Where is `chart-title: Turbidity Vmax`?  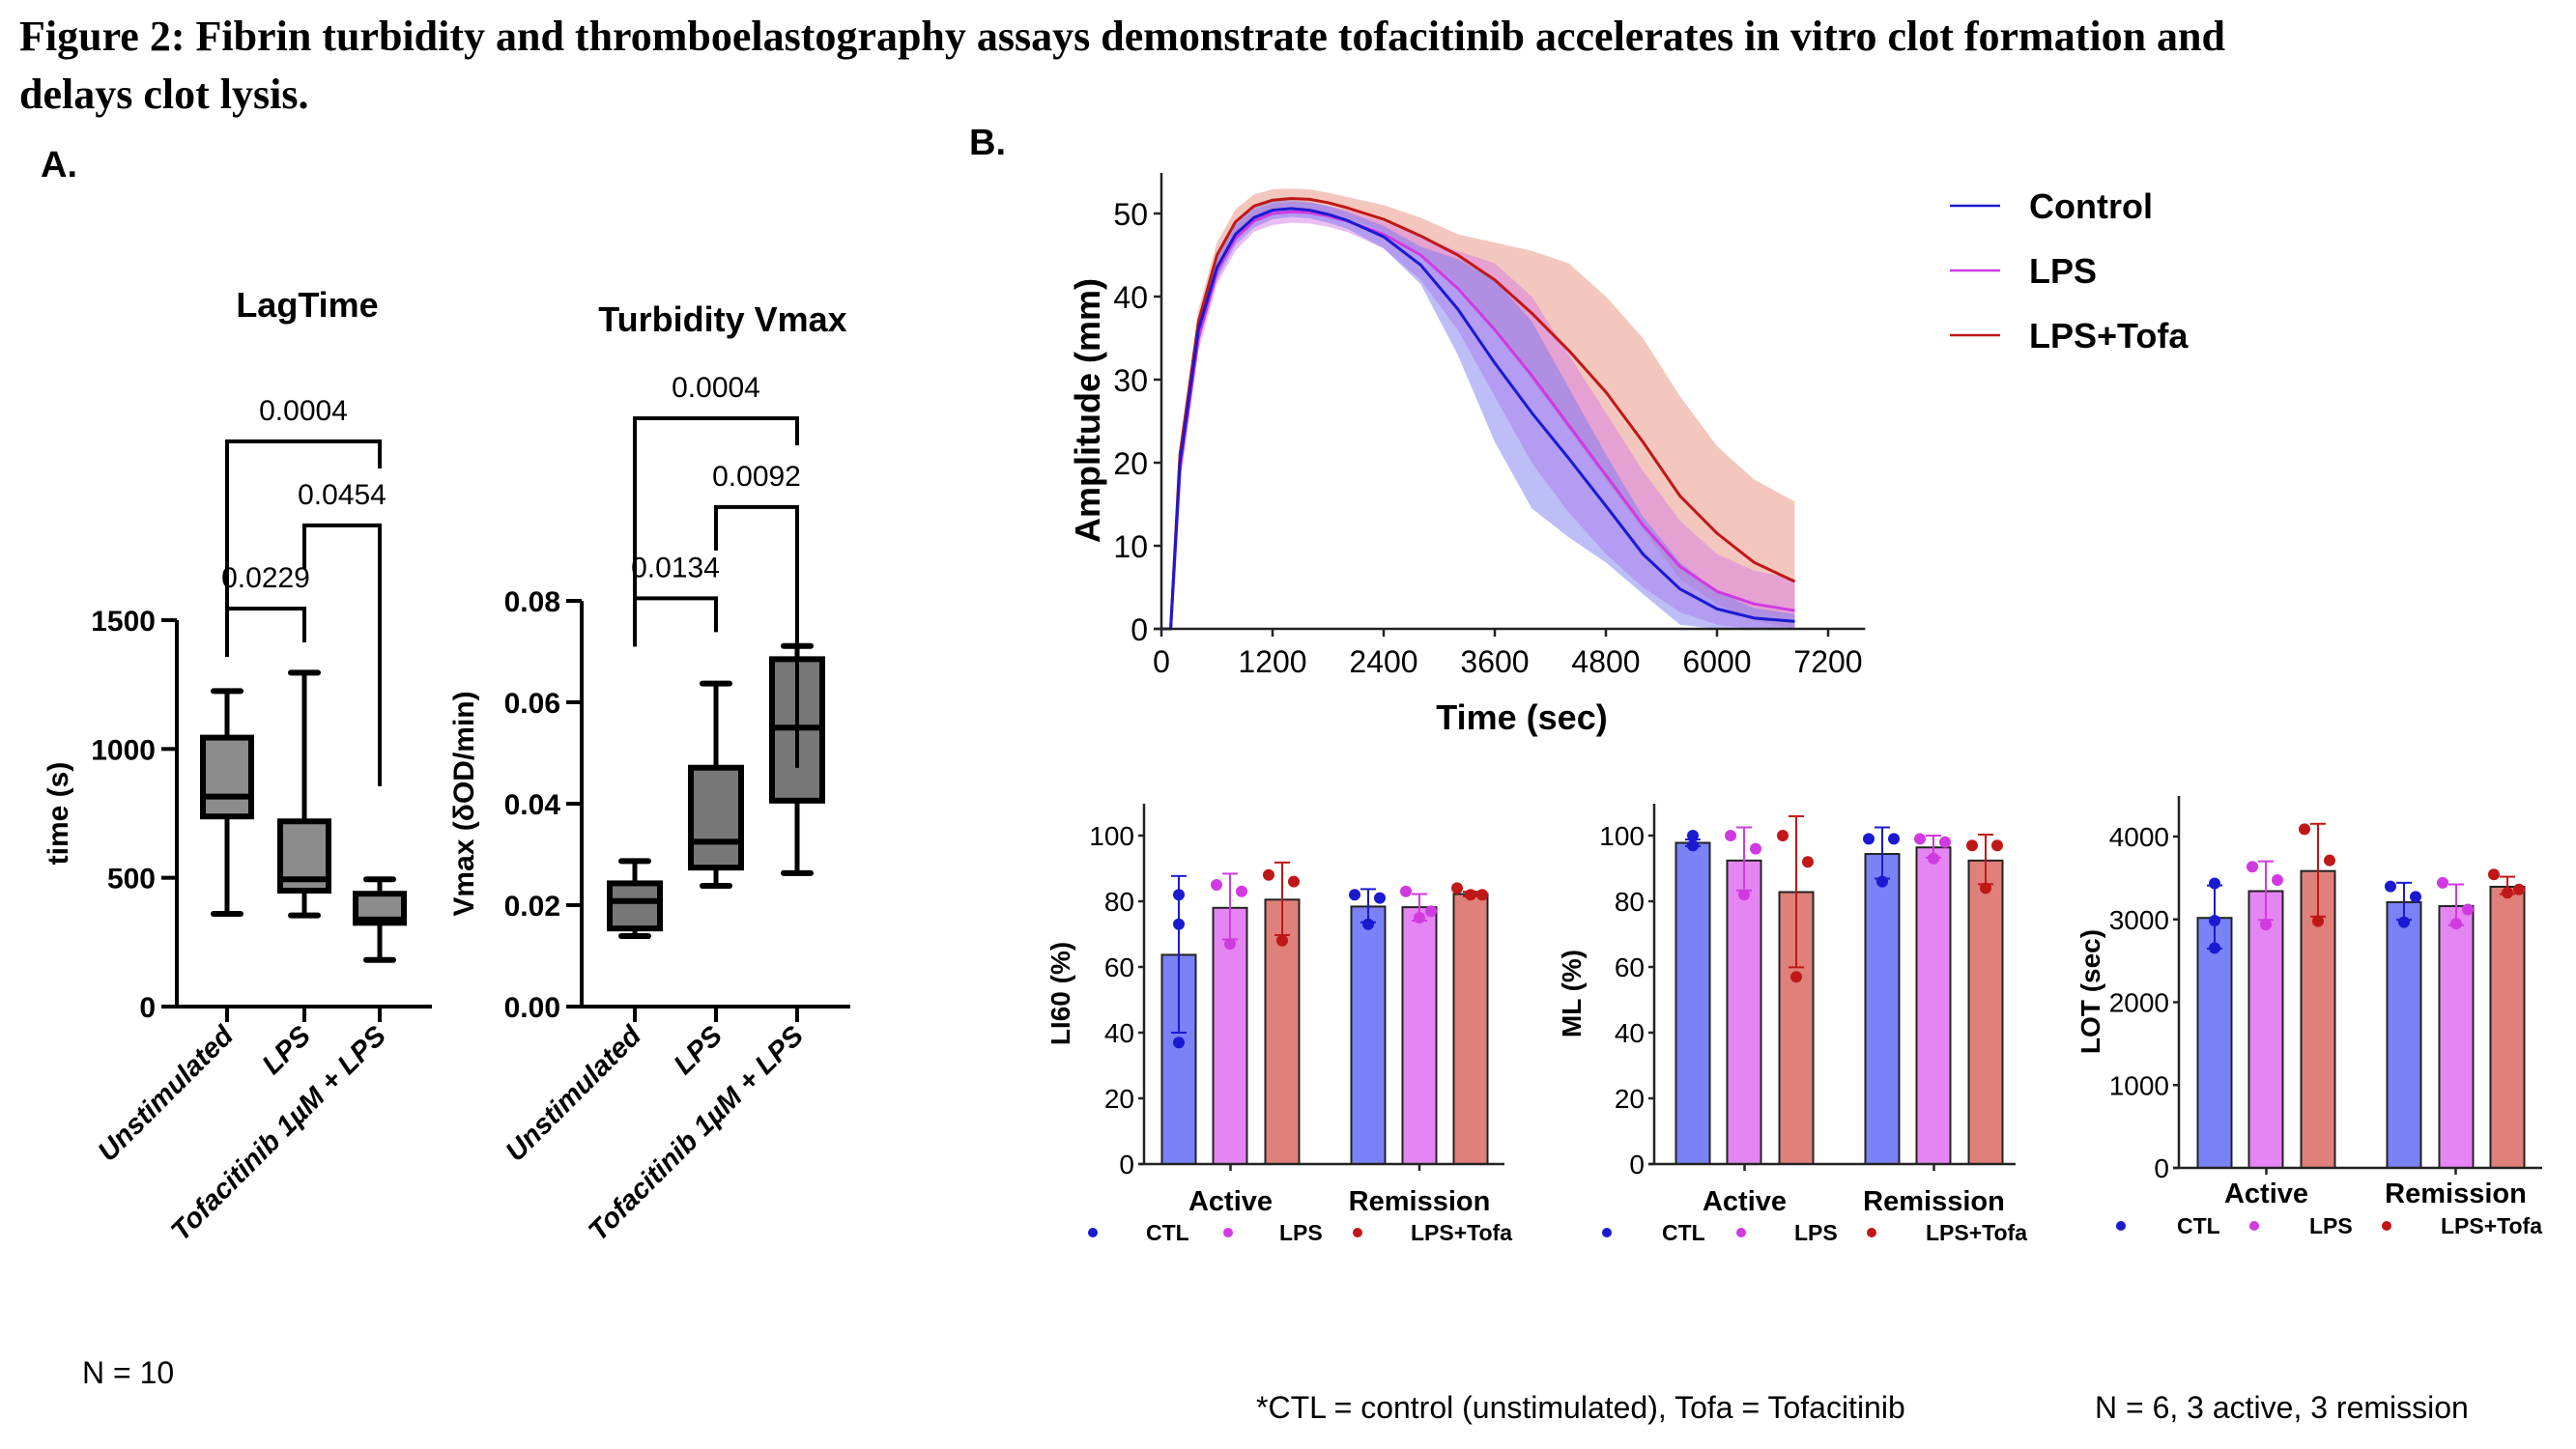 chart-title: Turbidity Vmax is located at coordinates (722, 319).